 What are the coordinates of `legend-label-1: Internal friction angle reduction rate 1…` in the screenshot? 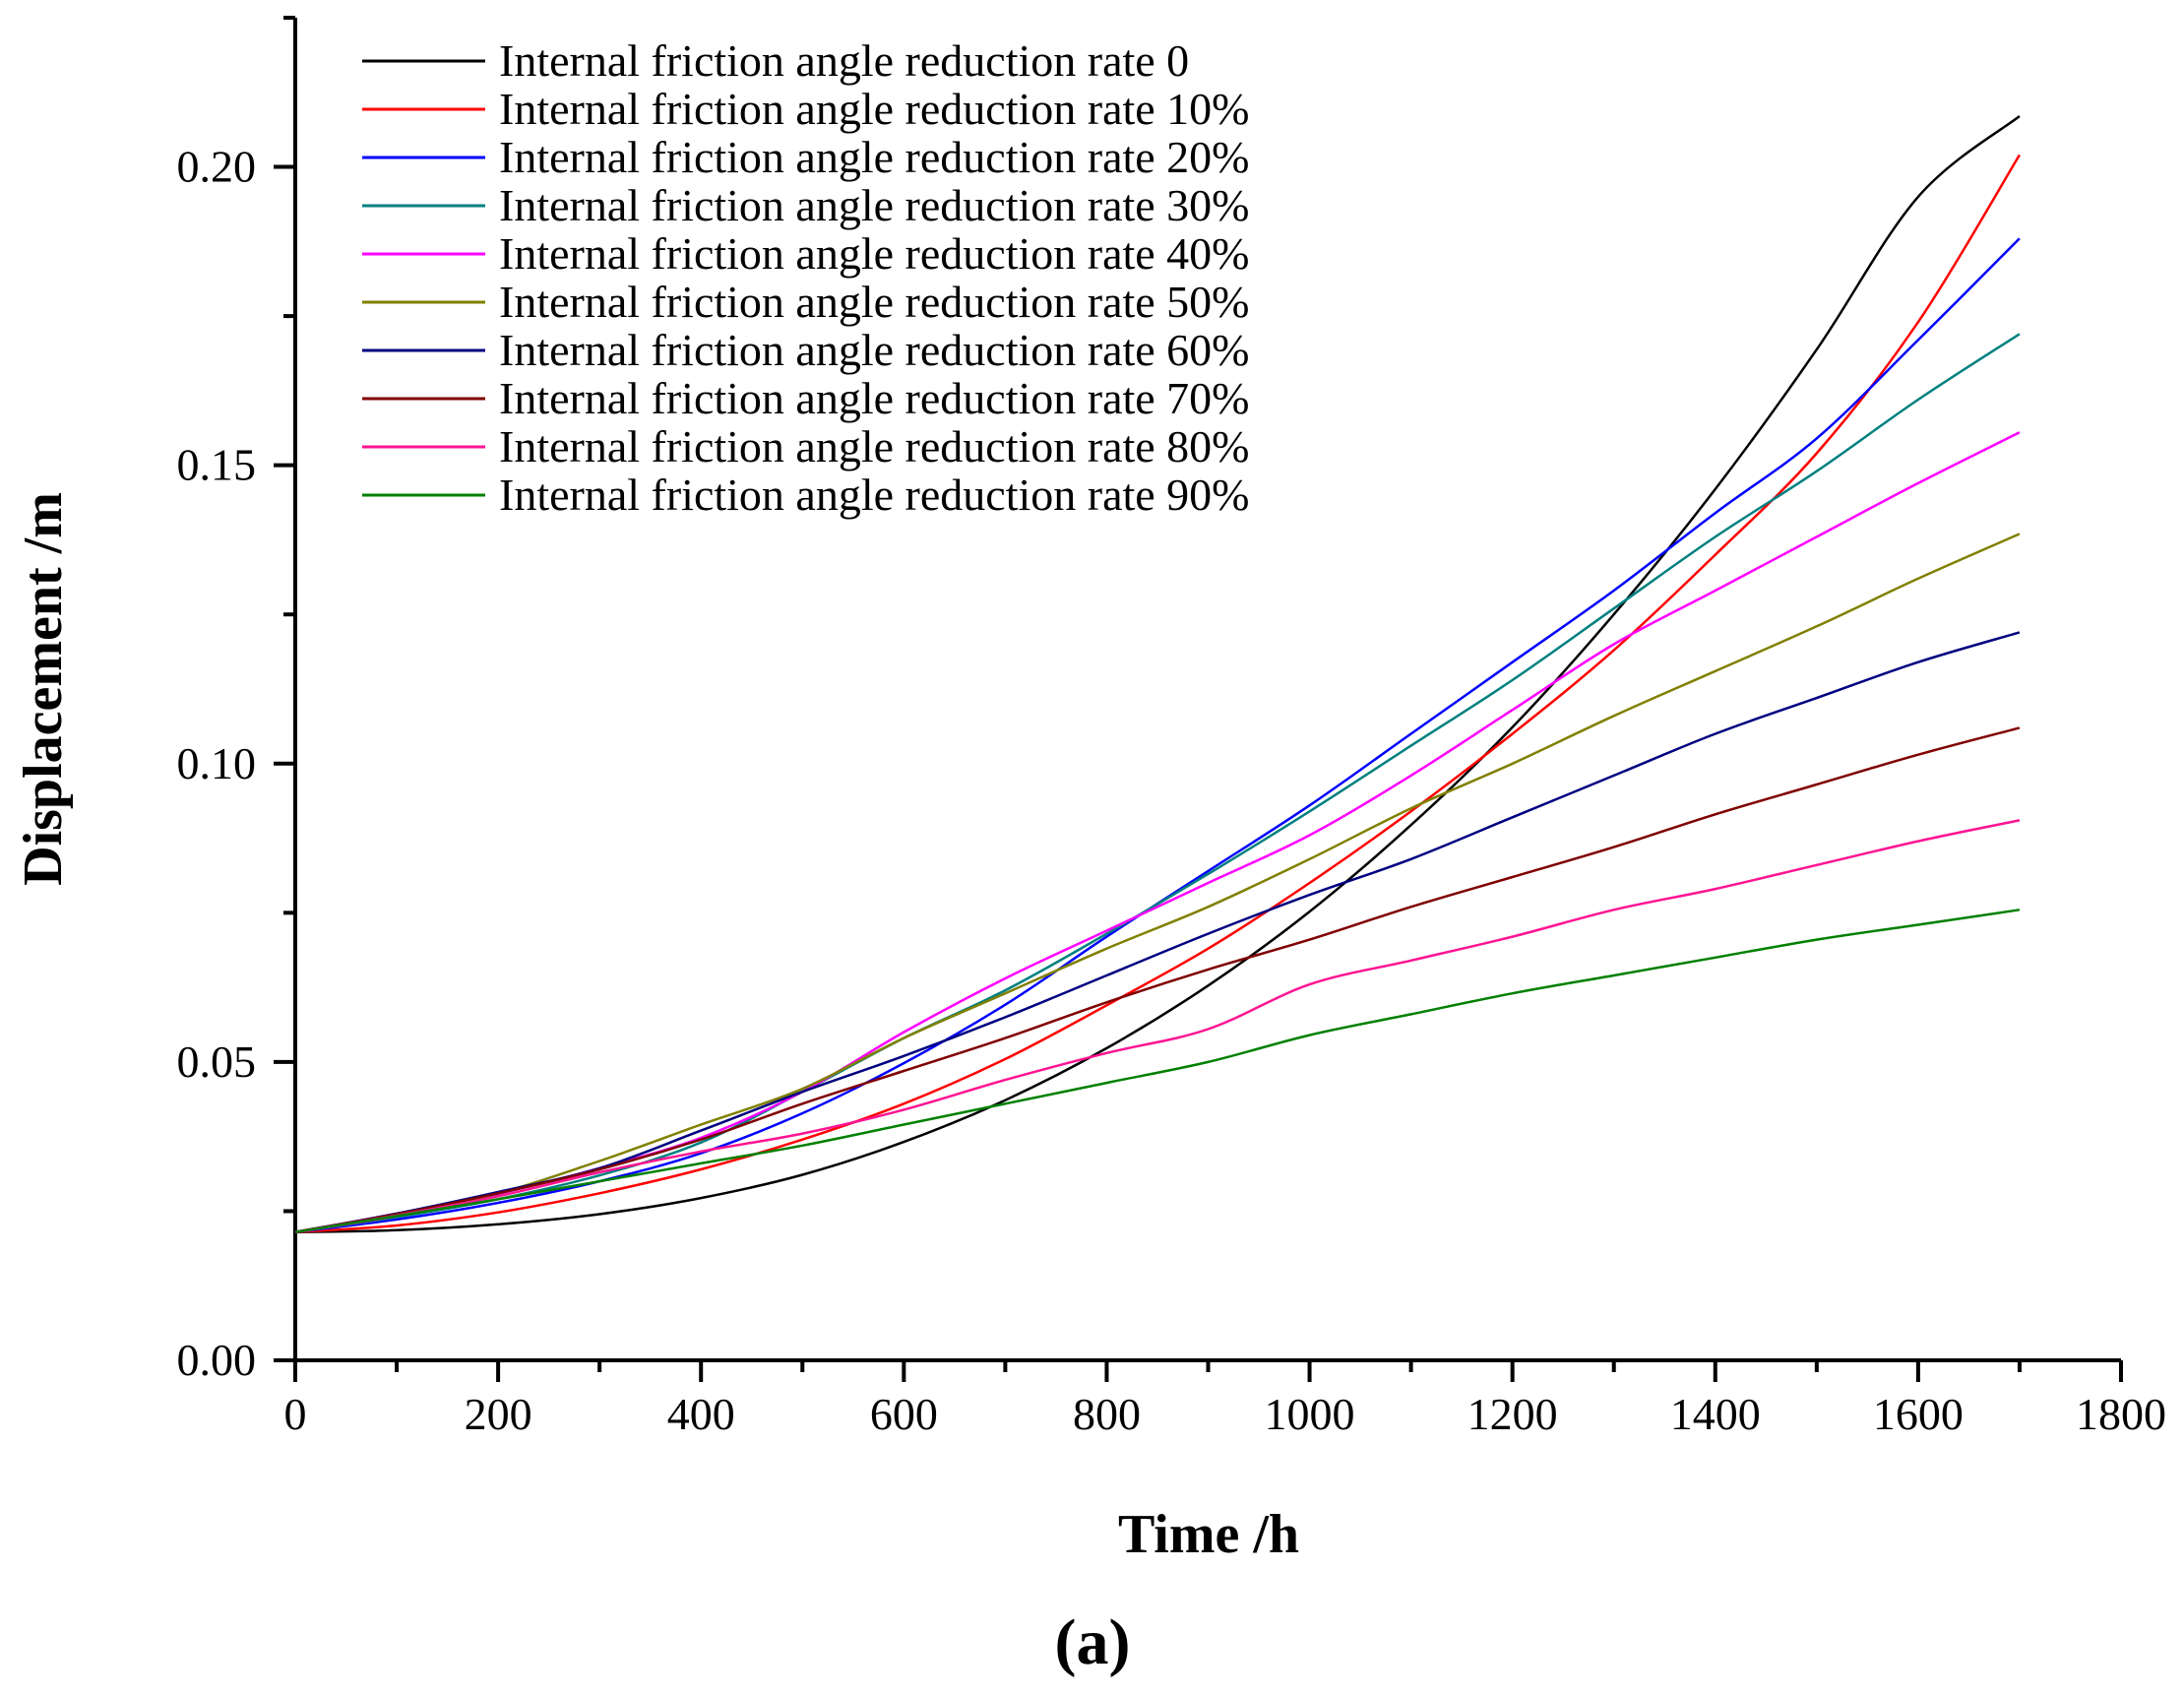 It's located at (874, 109).